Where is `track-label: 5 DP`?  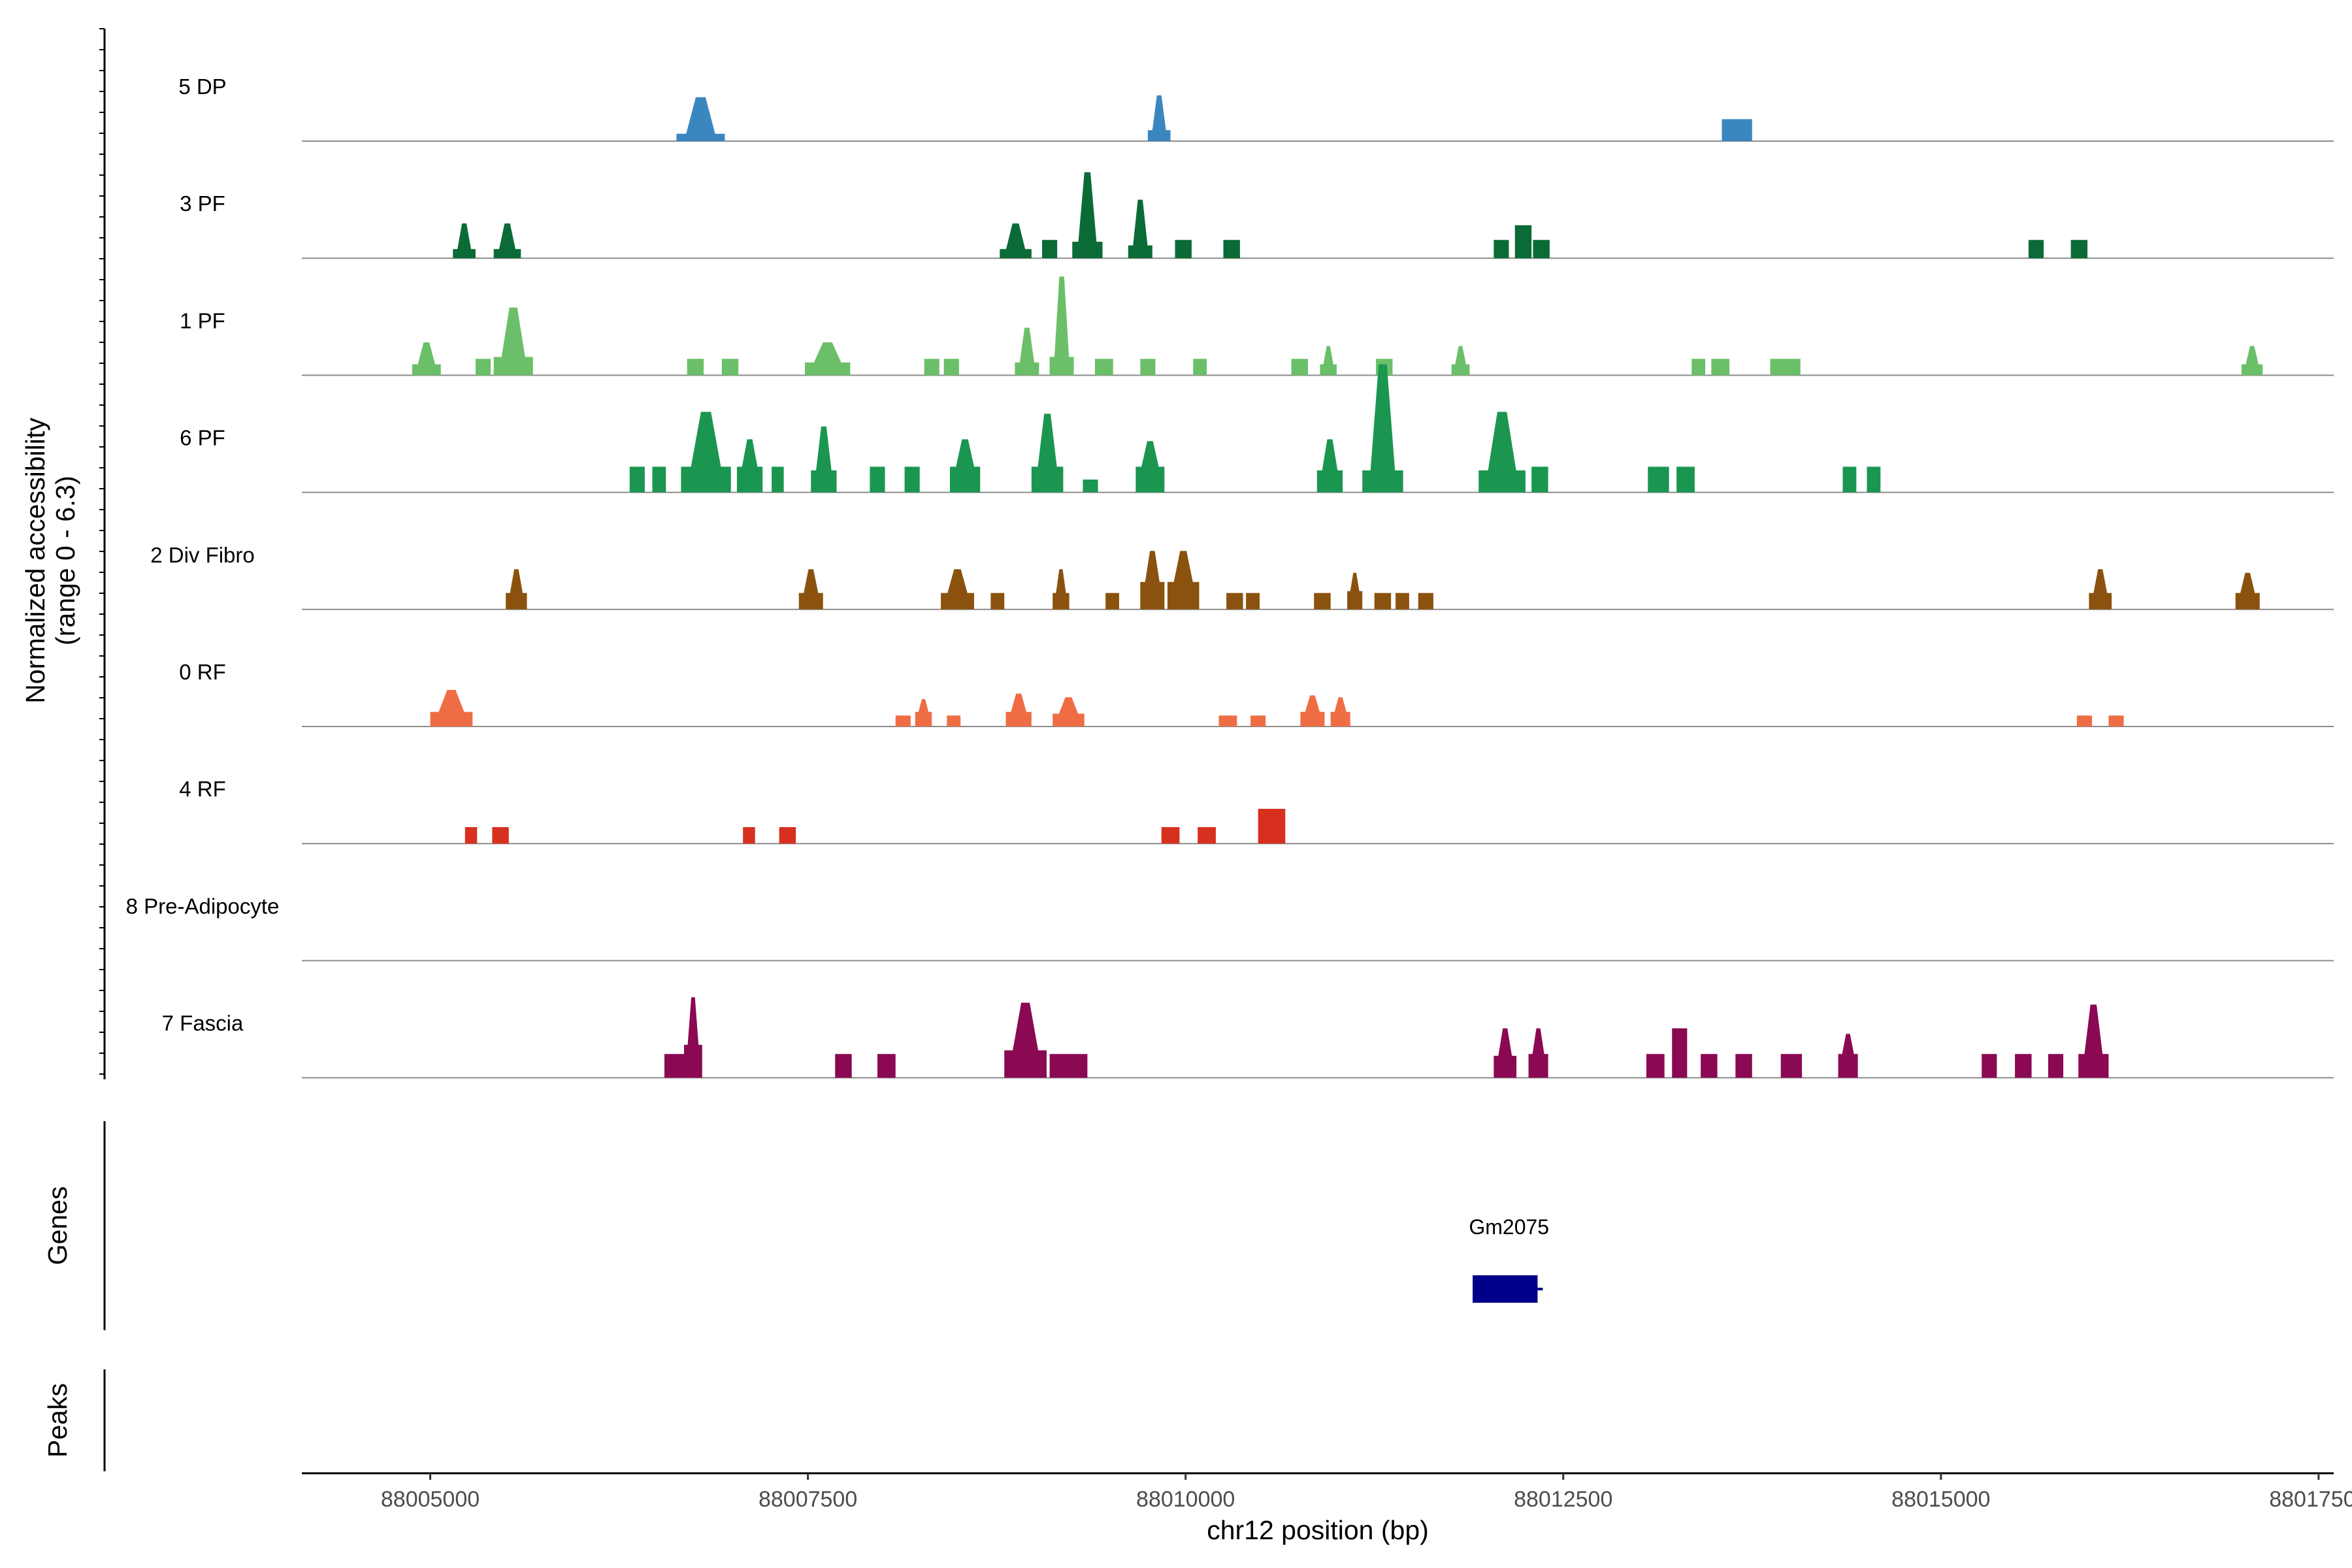 track-label: 5 DP is located at coordinates (202, 86).